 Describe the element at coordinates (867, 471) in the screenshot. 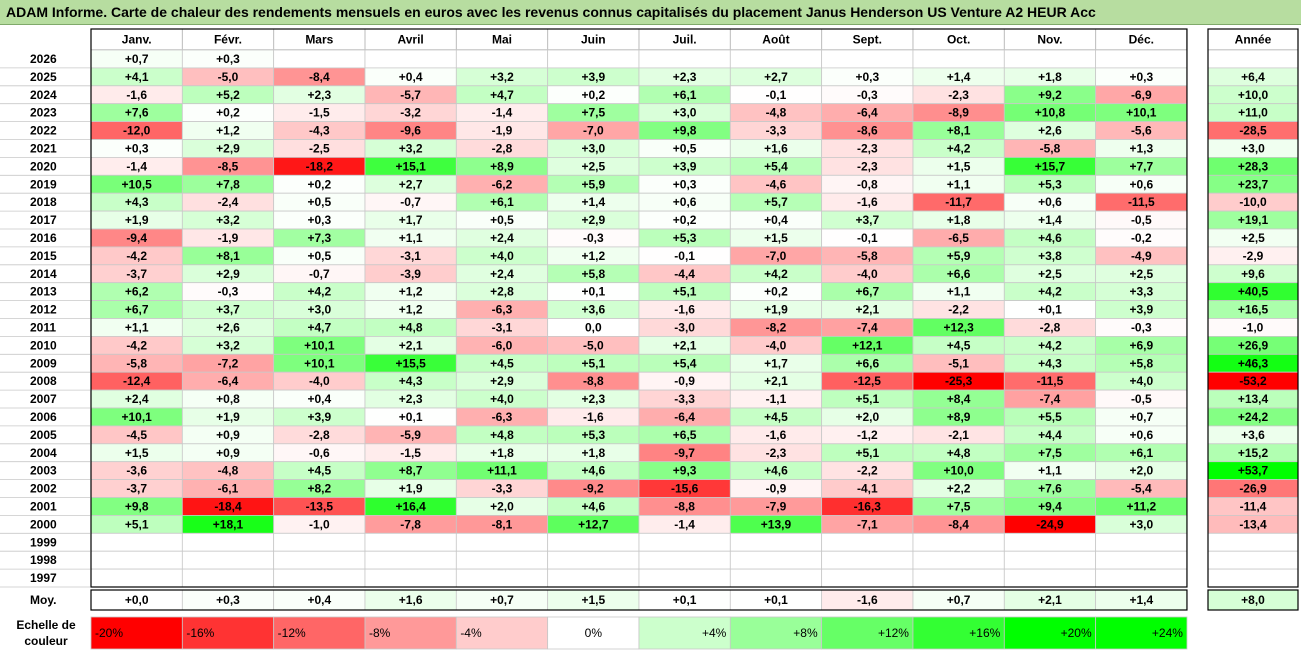

I see `cell-value: -2,2` at that location.